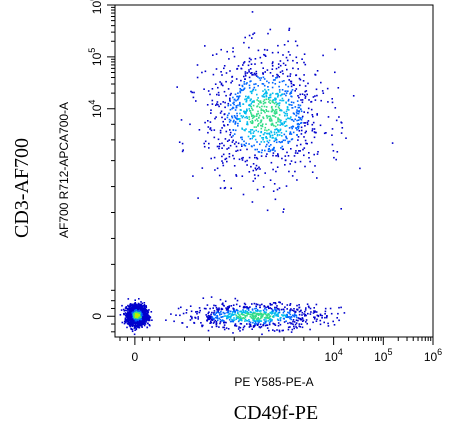 This screenshot has width=465, height=434. What do you see at coordinates (64, 170) in the screenshot?
I see `y-axis-label: AF700 R712-APCA700-A` at bounding box center [64, 170].